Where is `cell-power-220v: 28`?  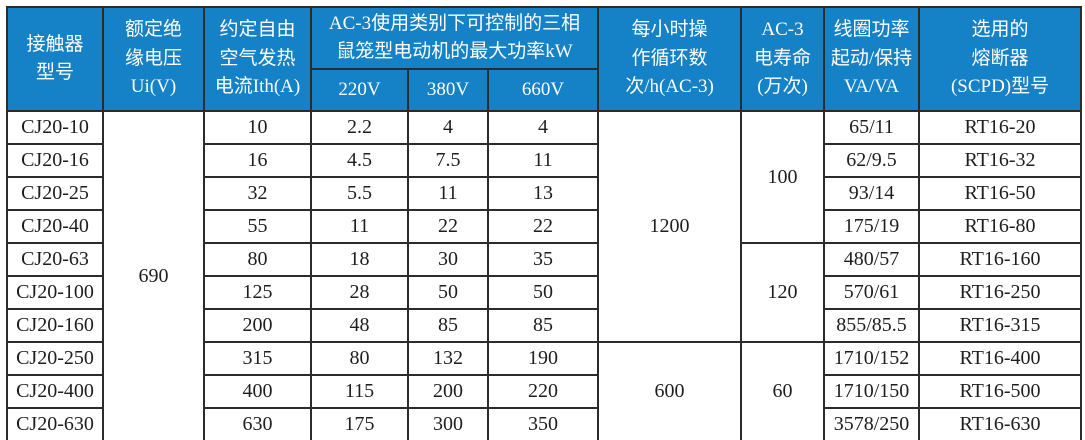
cell-power-220v: 28 is located at coordinates (359, 292).